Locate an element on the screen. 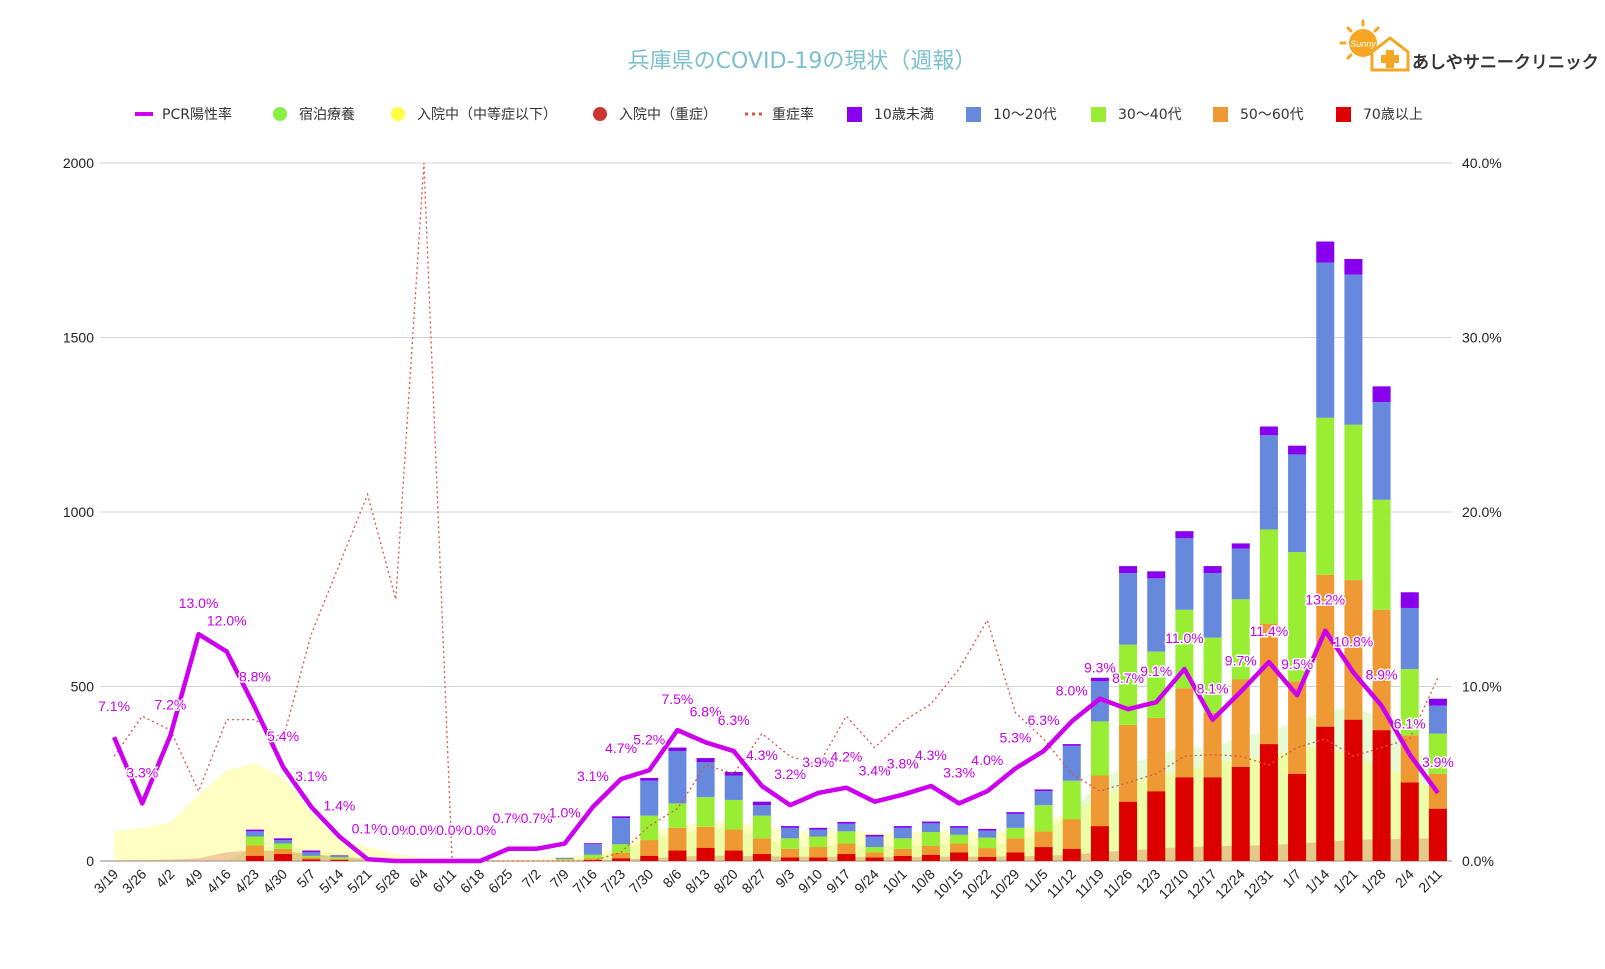 The image size is (1605, 969). legend-label: 50～60代 is located at coordinates (1272, 115).